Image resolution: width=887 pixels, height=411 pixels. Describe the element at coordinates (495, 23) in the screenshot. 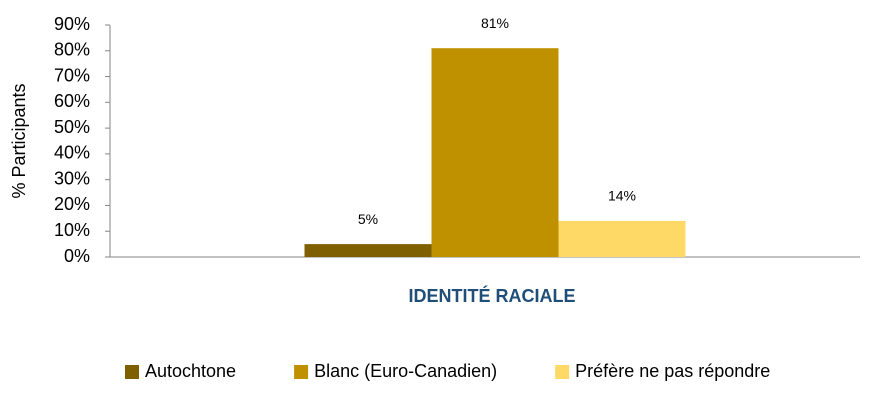

I see `data-label: 81%` at that location.